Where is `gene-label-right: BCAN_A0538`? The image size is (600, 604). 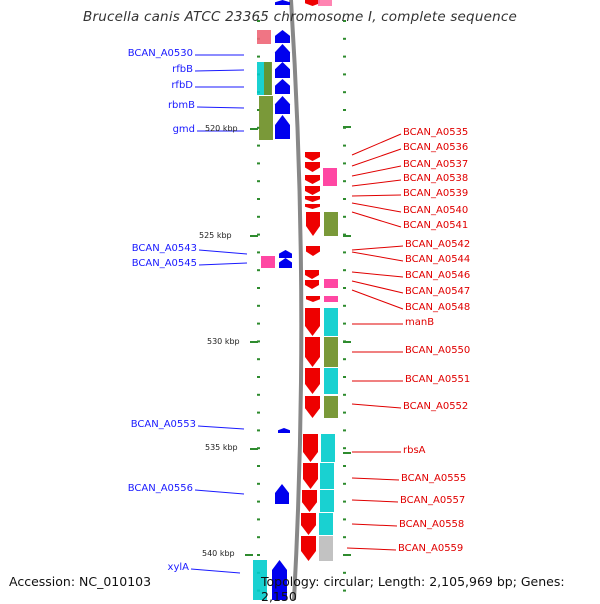 gene-label-right: BCAN_A0538 is located at coordinates (436, 178).